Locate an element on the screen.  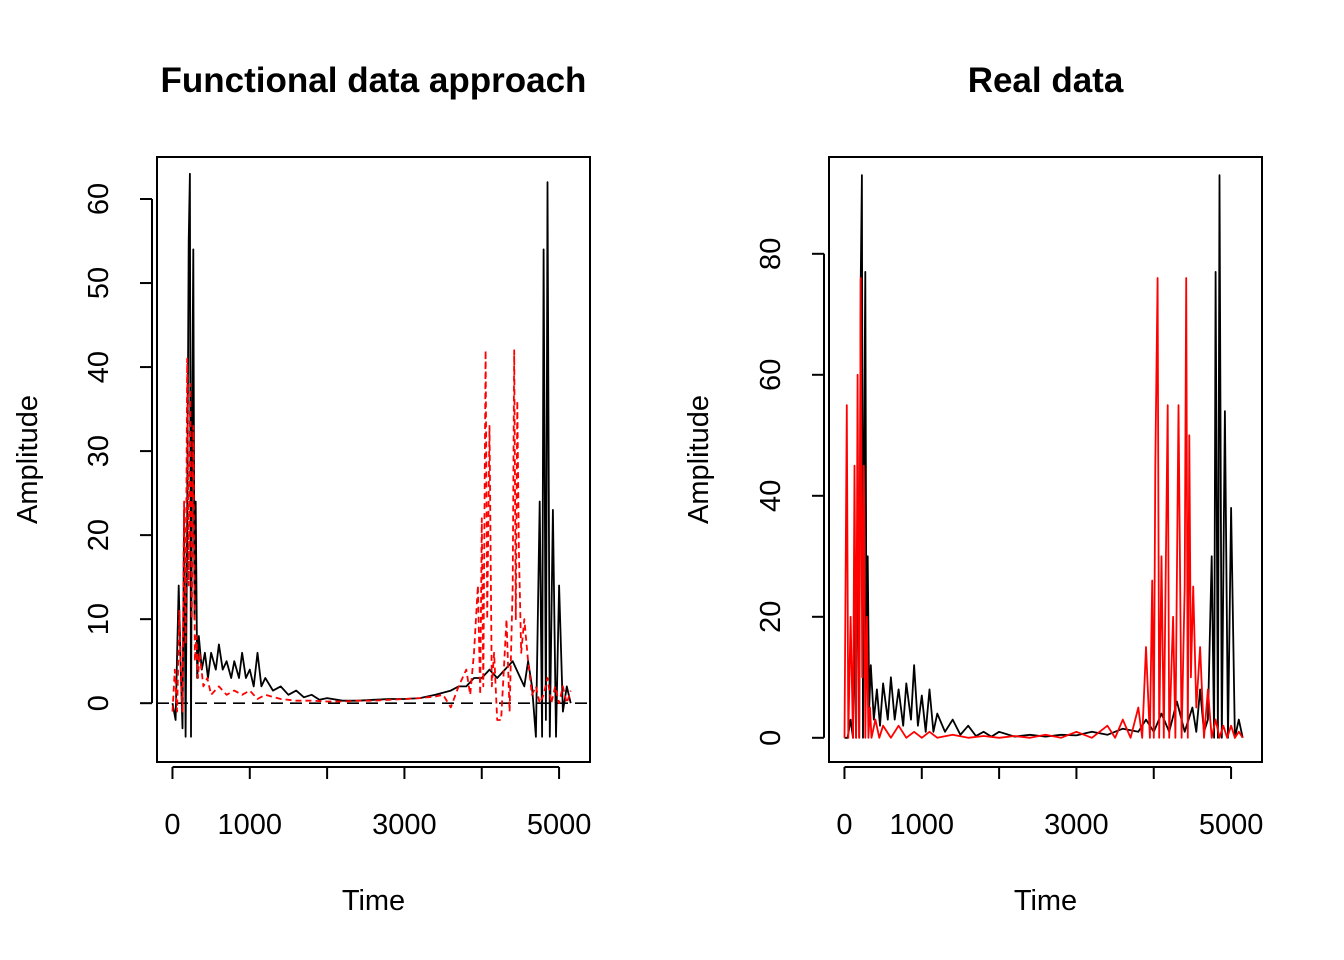
chart-title: Real data is located at coordinates (1046, 80).